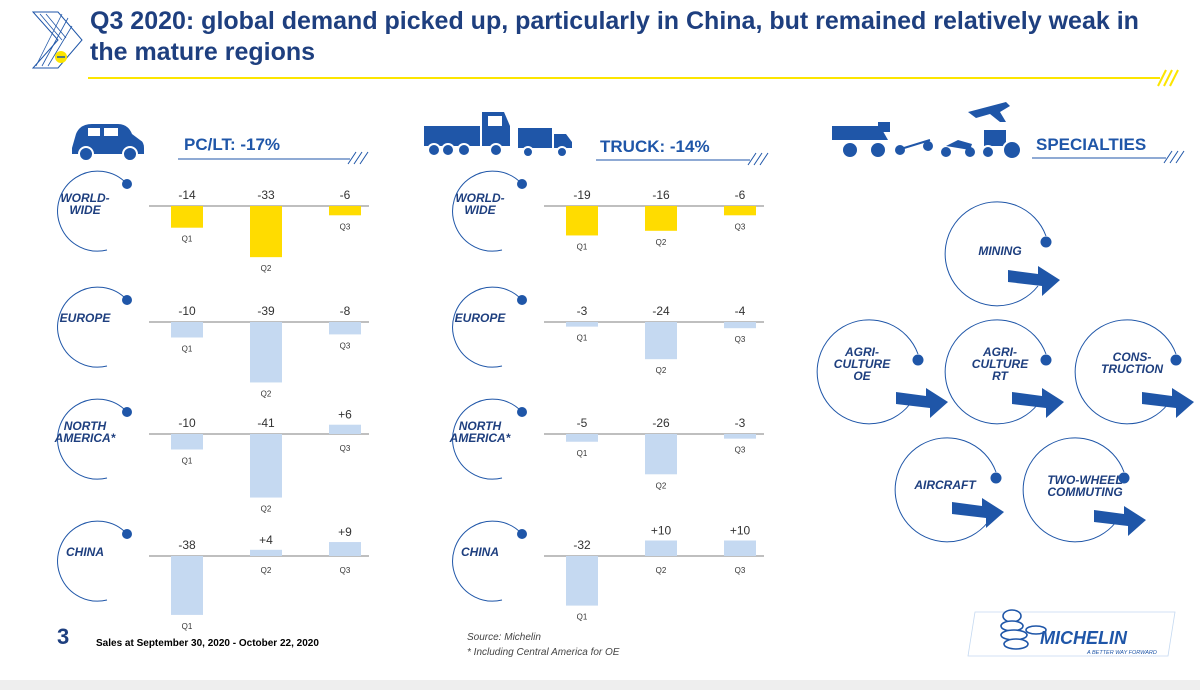 The height and width of the screenshot is (690, 1200). I want to click on specialty-label: AGRI-CULTURE OE, so click(862, 364).